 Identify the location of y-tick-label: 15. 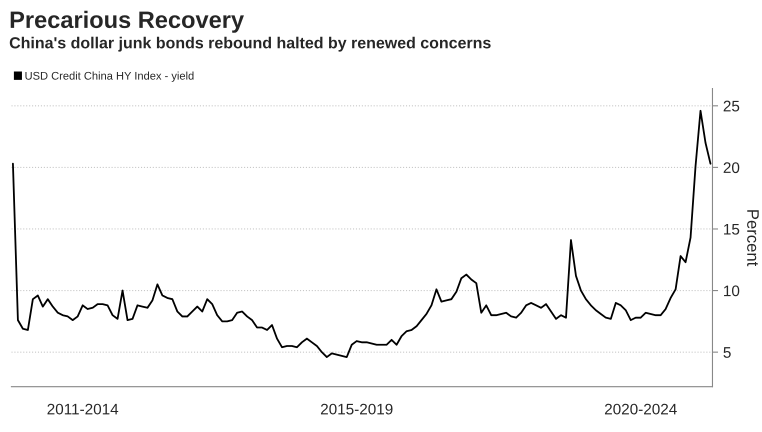
(732, 229).